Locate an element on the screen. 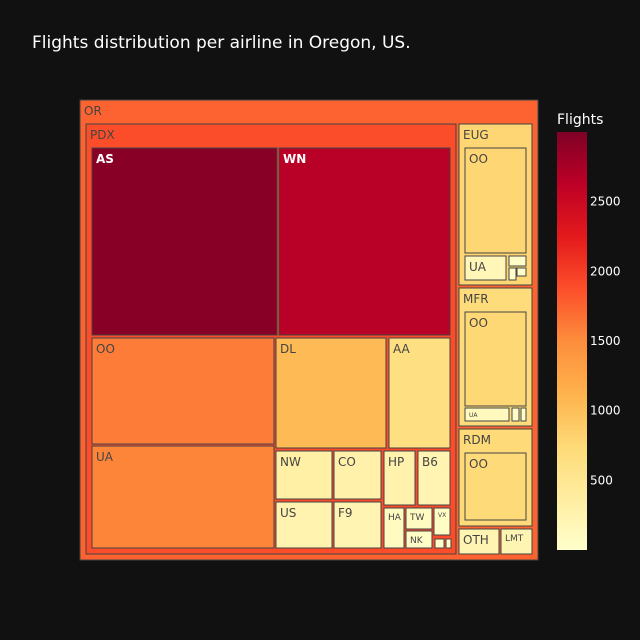  rdm-oo-0-label: OO is located at coordinates (478, 464).